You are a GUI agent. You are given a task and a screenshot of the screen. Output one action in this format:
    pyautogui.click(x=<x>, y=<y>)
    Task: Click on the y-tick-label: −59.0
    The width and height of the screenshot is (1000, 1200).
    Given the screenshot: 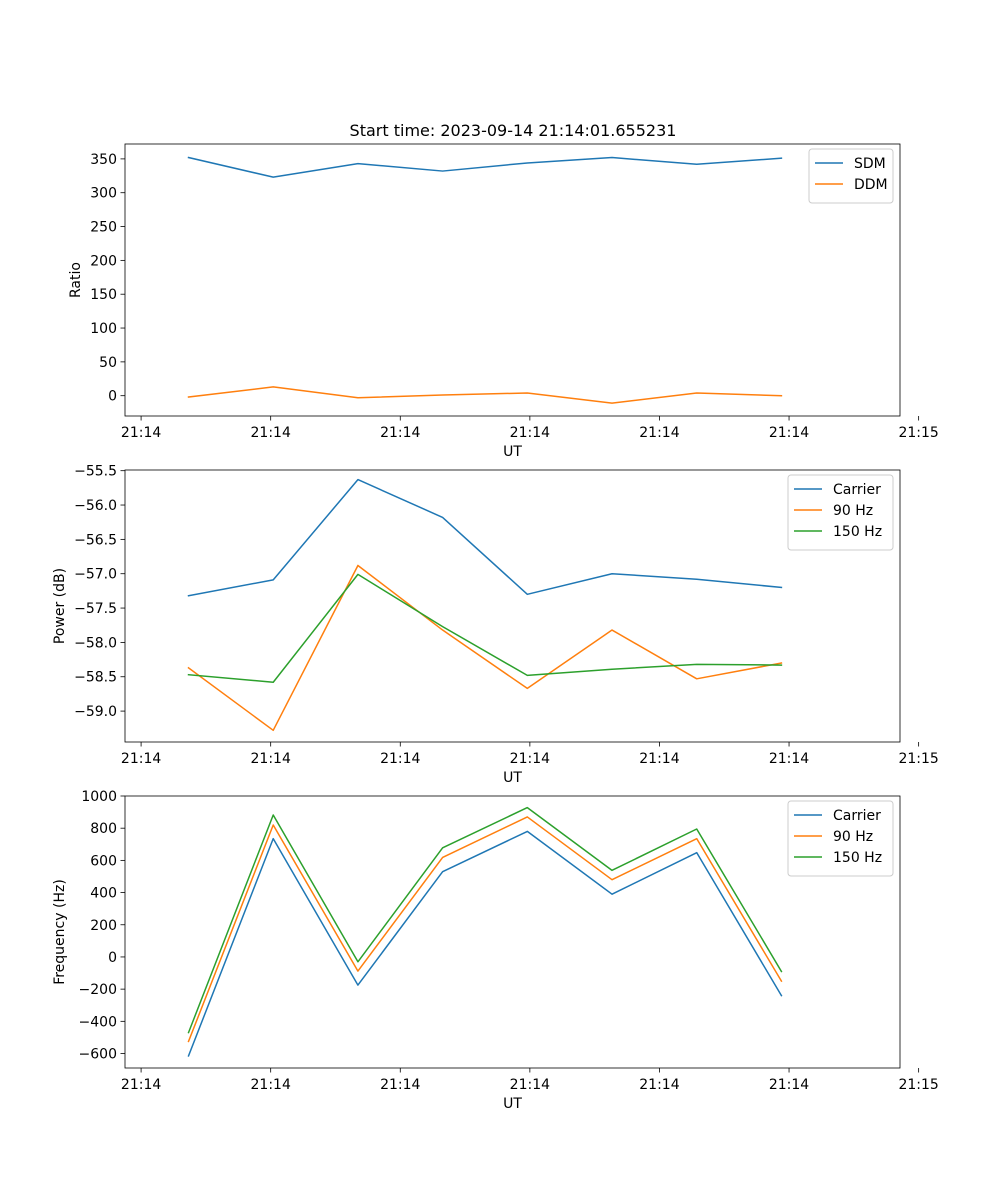 What is the action you would take?
    pyautogui.click(x=95, y=712)
    